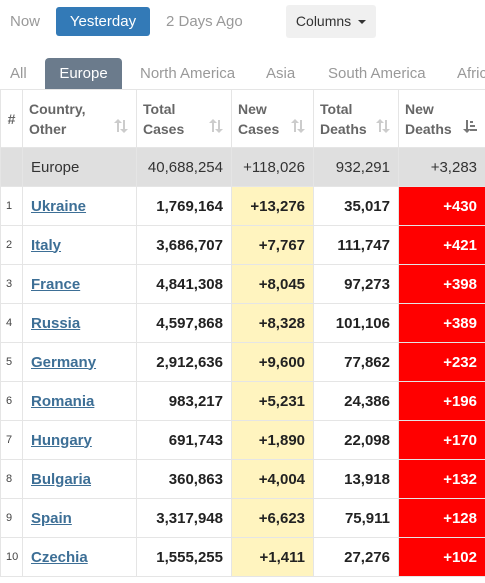 This screenshot has height=583, width=485. Describe the element at coordinates (56, 284) in the screenshot. I see `country-link: France` at that location.